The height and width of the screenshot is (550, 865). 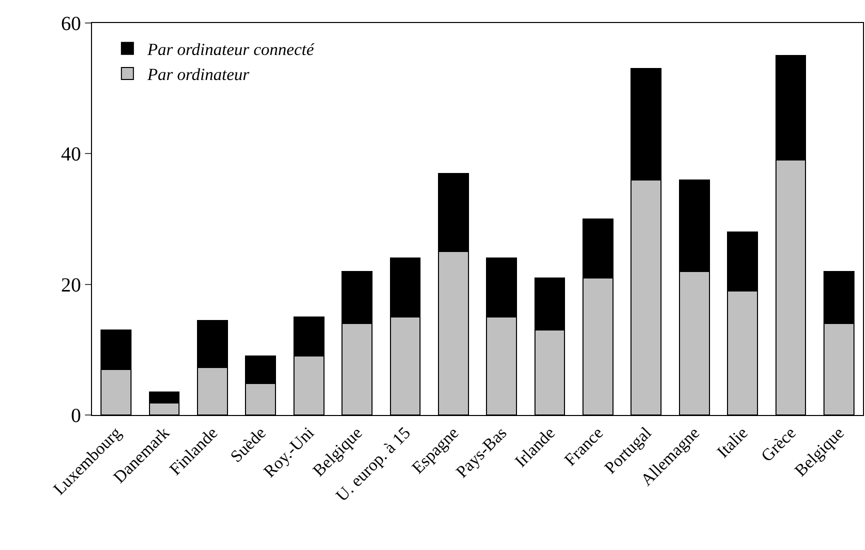 I want to click on y-tick-label: 60, so click(x=71, y=24).